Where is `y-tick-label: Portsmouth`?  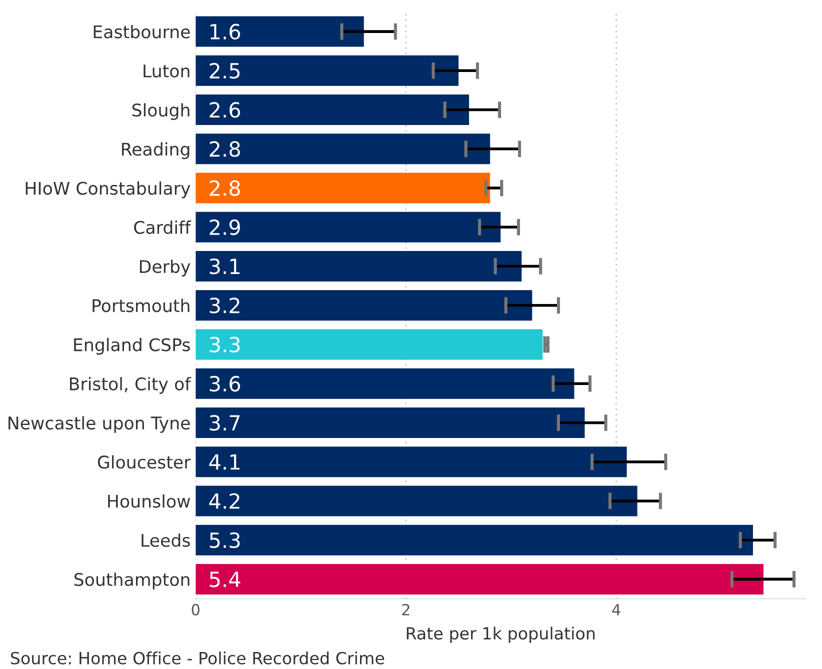 y-tick-label: Portsmouth is located at coordinates (141, 305).